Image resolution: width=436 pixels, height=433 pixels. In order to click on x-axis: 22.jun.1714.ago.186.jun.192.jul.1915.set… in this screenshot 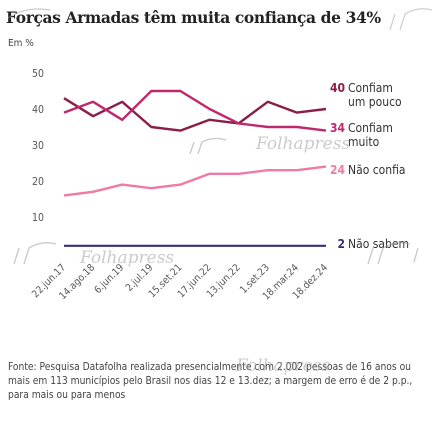, I will do `click(180, 282)`.